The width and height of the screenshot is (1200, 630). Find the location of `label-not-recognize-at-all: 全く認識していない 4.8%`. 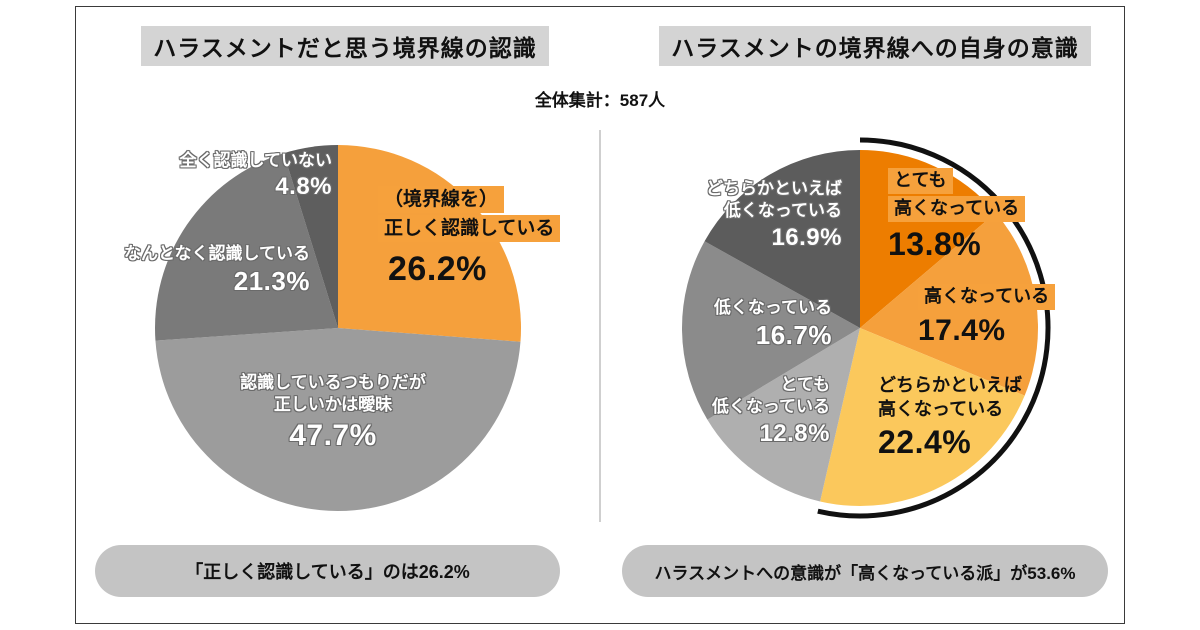

label-not-recognize-at-all: 全く認識していない 4.8% is located at coordinates (240, 176).